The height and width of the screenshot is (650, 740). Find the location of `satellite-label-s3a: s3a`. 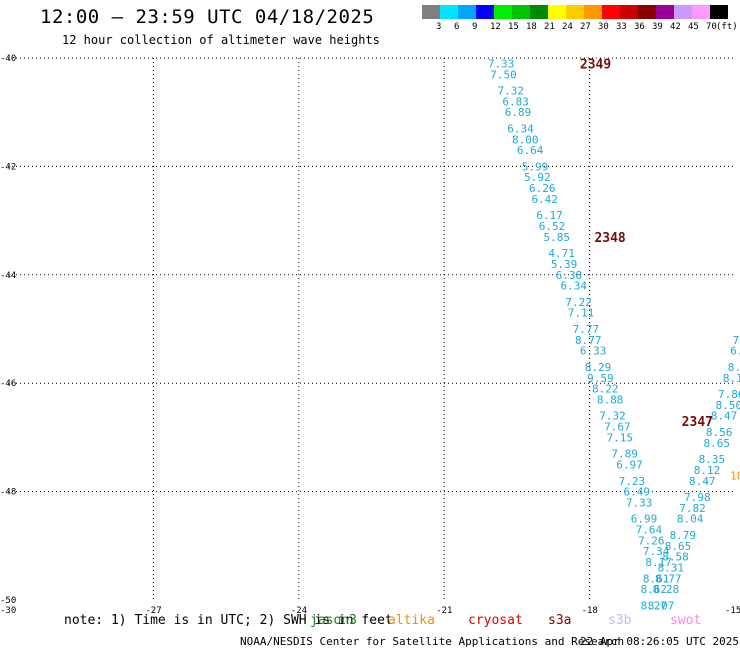

satellite-label-s3a: s3a is located at coordinates (560, 620).